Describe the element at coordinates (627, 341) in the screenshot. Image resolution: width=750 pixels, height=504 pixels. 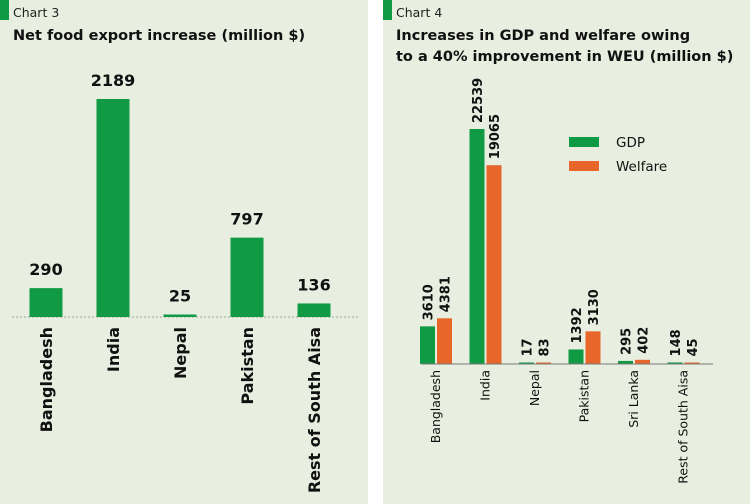
I see `data-label-gdp-sri-lanka: 295` at that location.